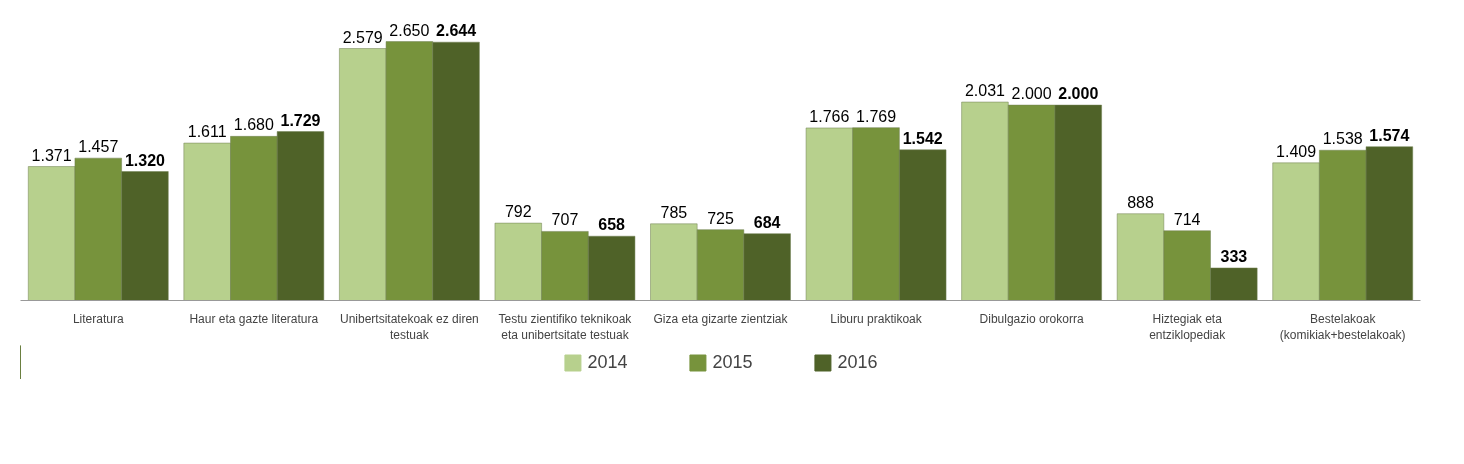 This screenshot has height=464, width=1464. I want to click on x-tick-label: Dibulgazio orokorra, so click(1031, 318).